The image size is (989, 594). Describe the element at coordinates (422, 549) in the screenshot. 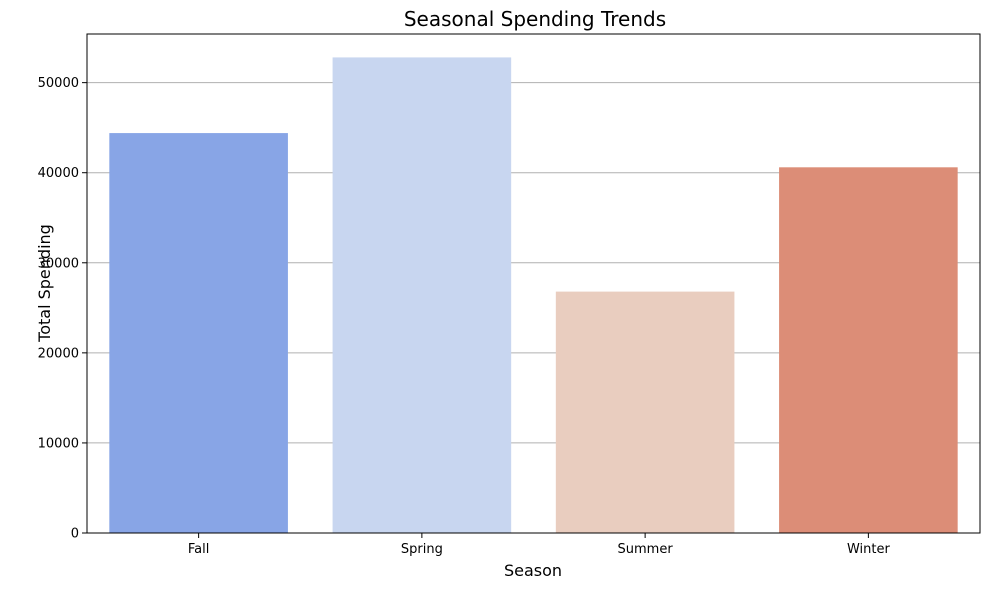

I see `x-tick-label: Spring` at that location.